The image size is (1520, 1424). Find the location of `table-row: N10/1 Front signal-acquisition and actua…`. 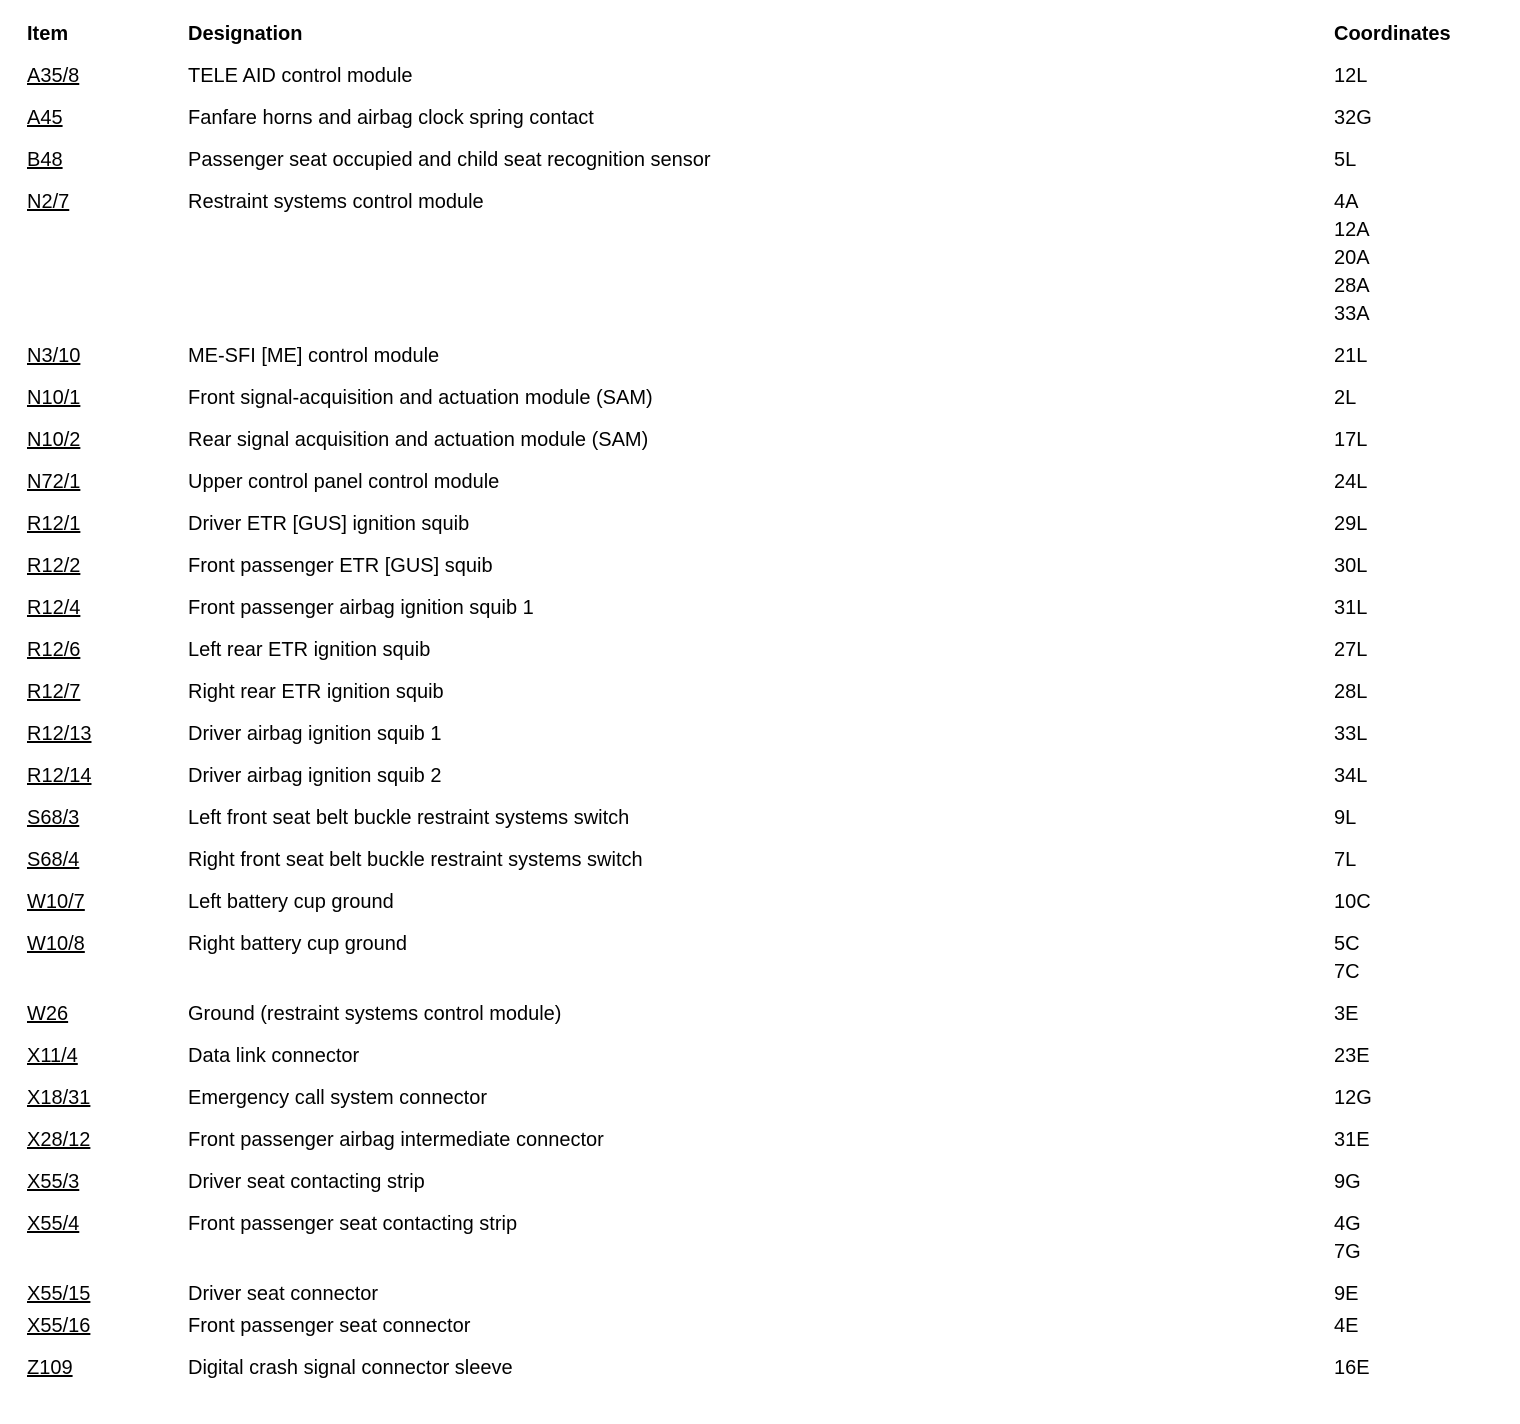

table-row: N10/1 Front signal-acquisition and actua… is located at coordinates (768, 405).